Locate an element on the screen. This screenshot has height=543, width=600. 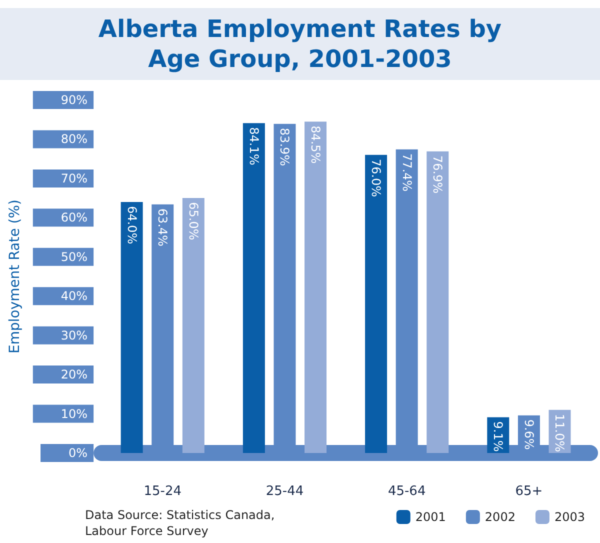
x-tick-label: 25-44 is located at coordinates (285, 491).